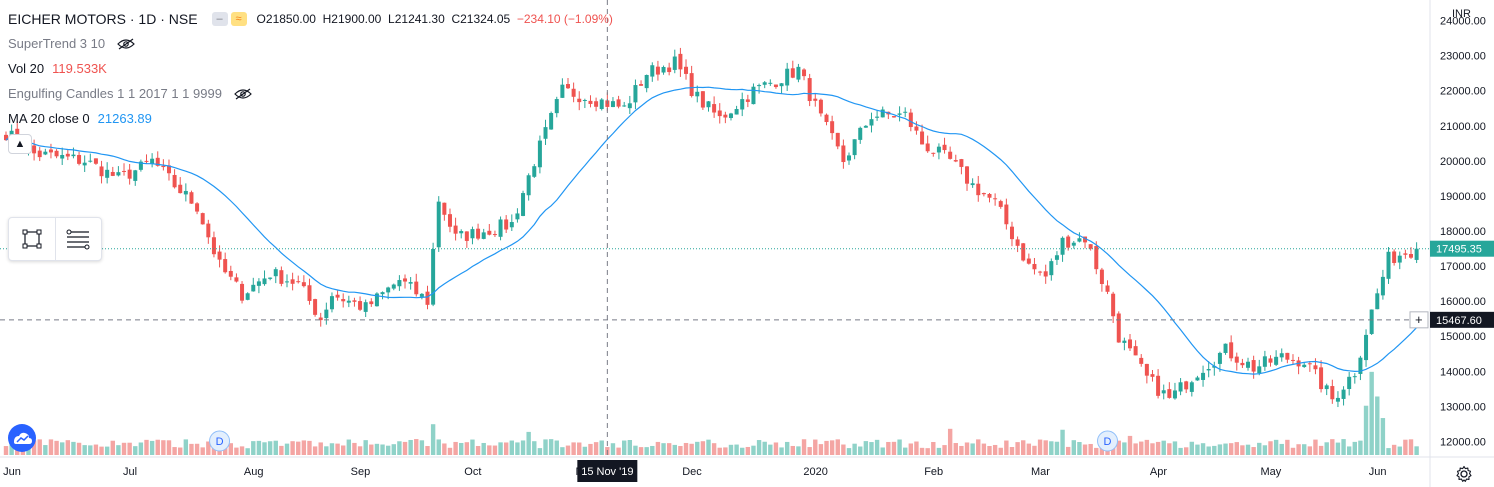 Image resolution: width=1494 pixels, height=487 pixels. Describe the element at coordinates (229, 18) in the screenshot. I see `market-status-pill: – ≈` at that location.